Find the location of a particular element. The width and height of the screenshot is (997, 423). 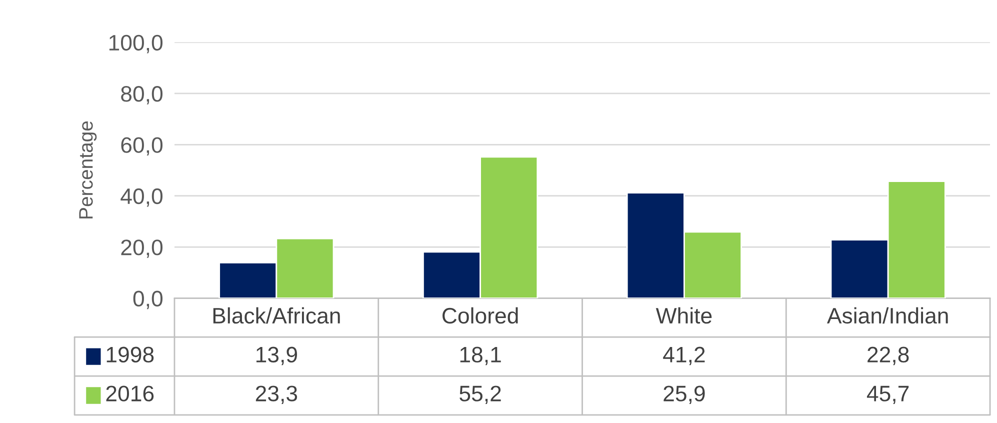

data-label: 41,2 is located at coordinates (684, 356).